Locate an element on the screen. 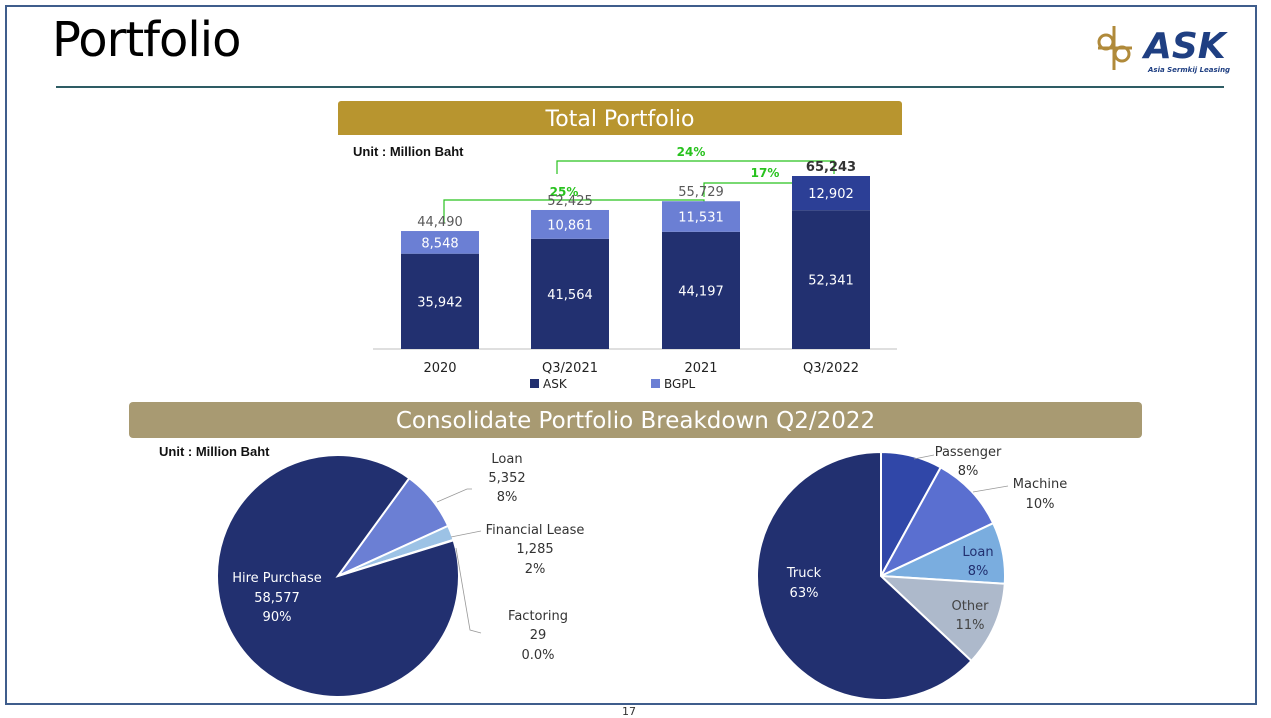 The height and width of the screenshot is (718, 1271). bar-label-ask-3: 52,341 is located at coordinates (831, 281).